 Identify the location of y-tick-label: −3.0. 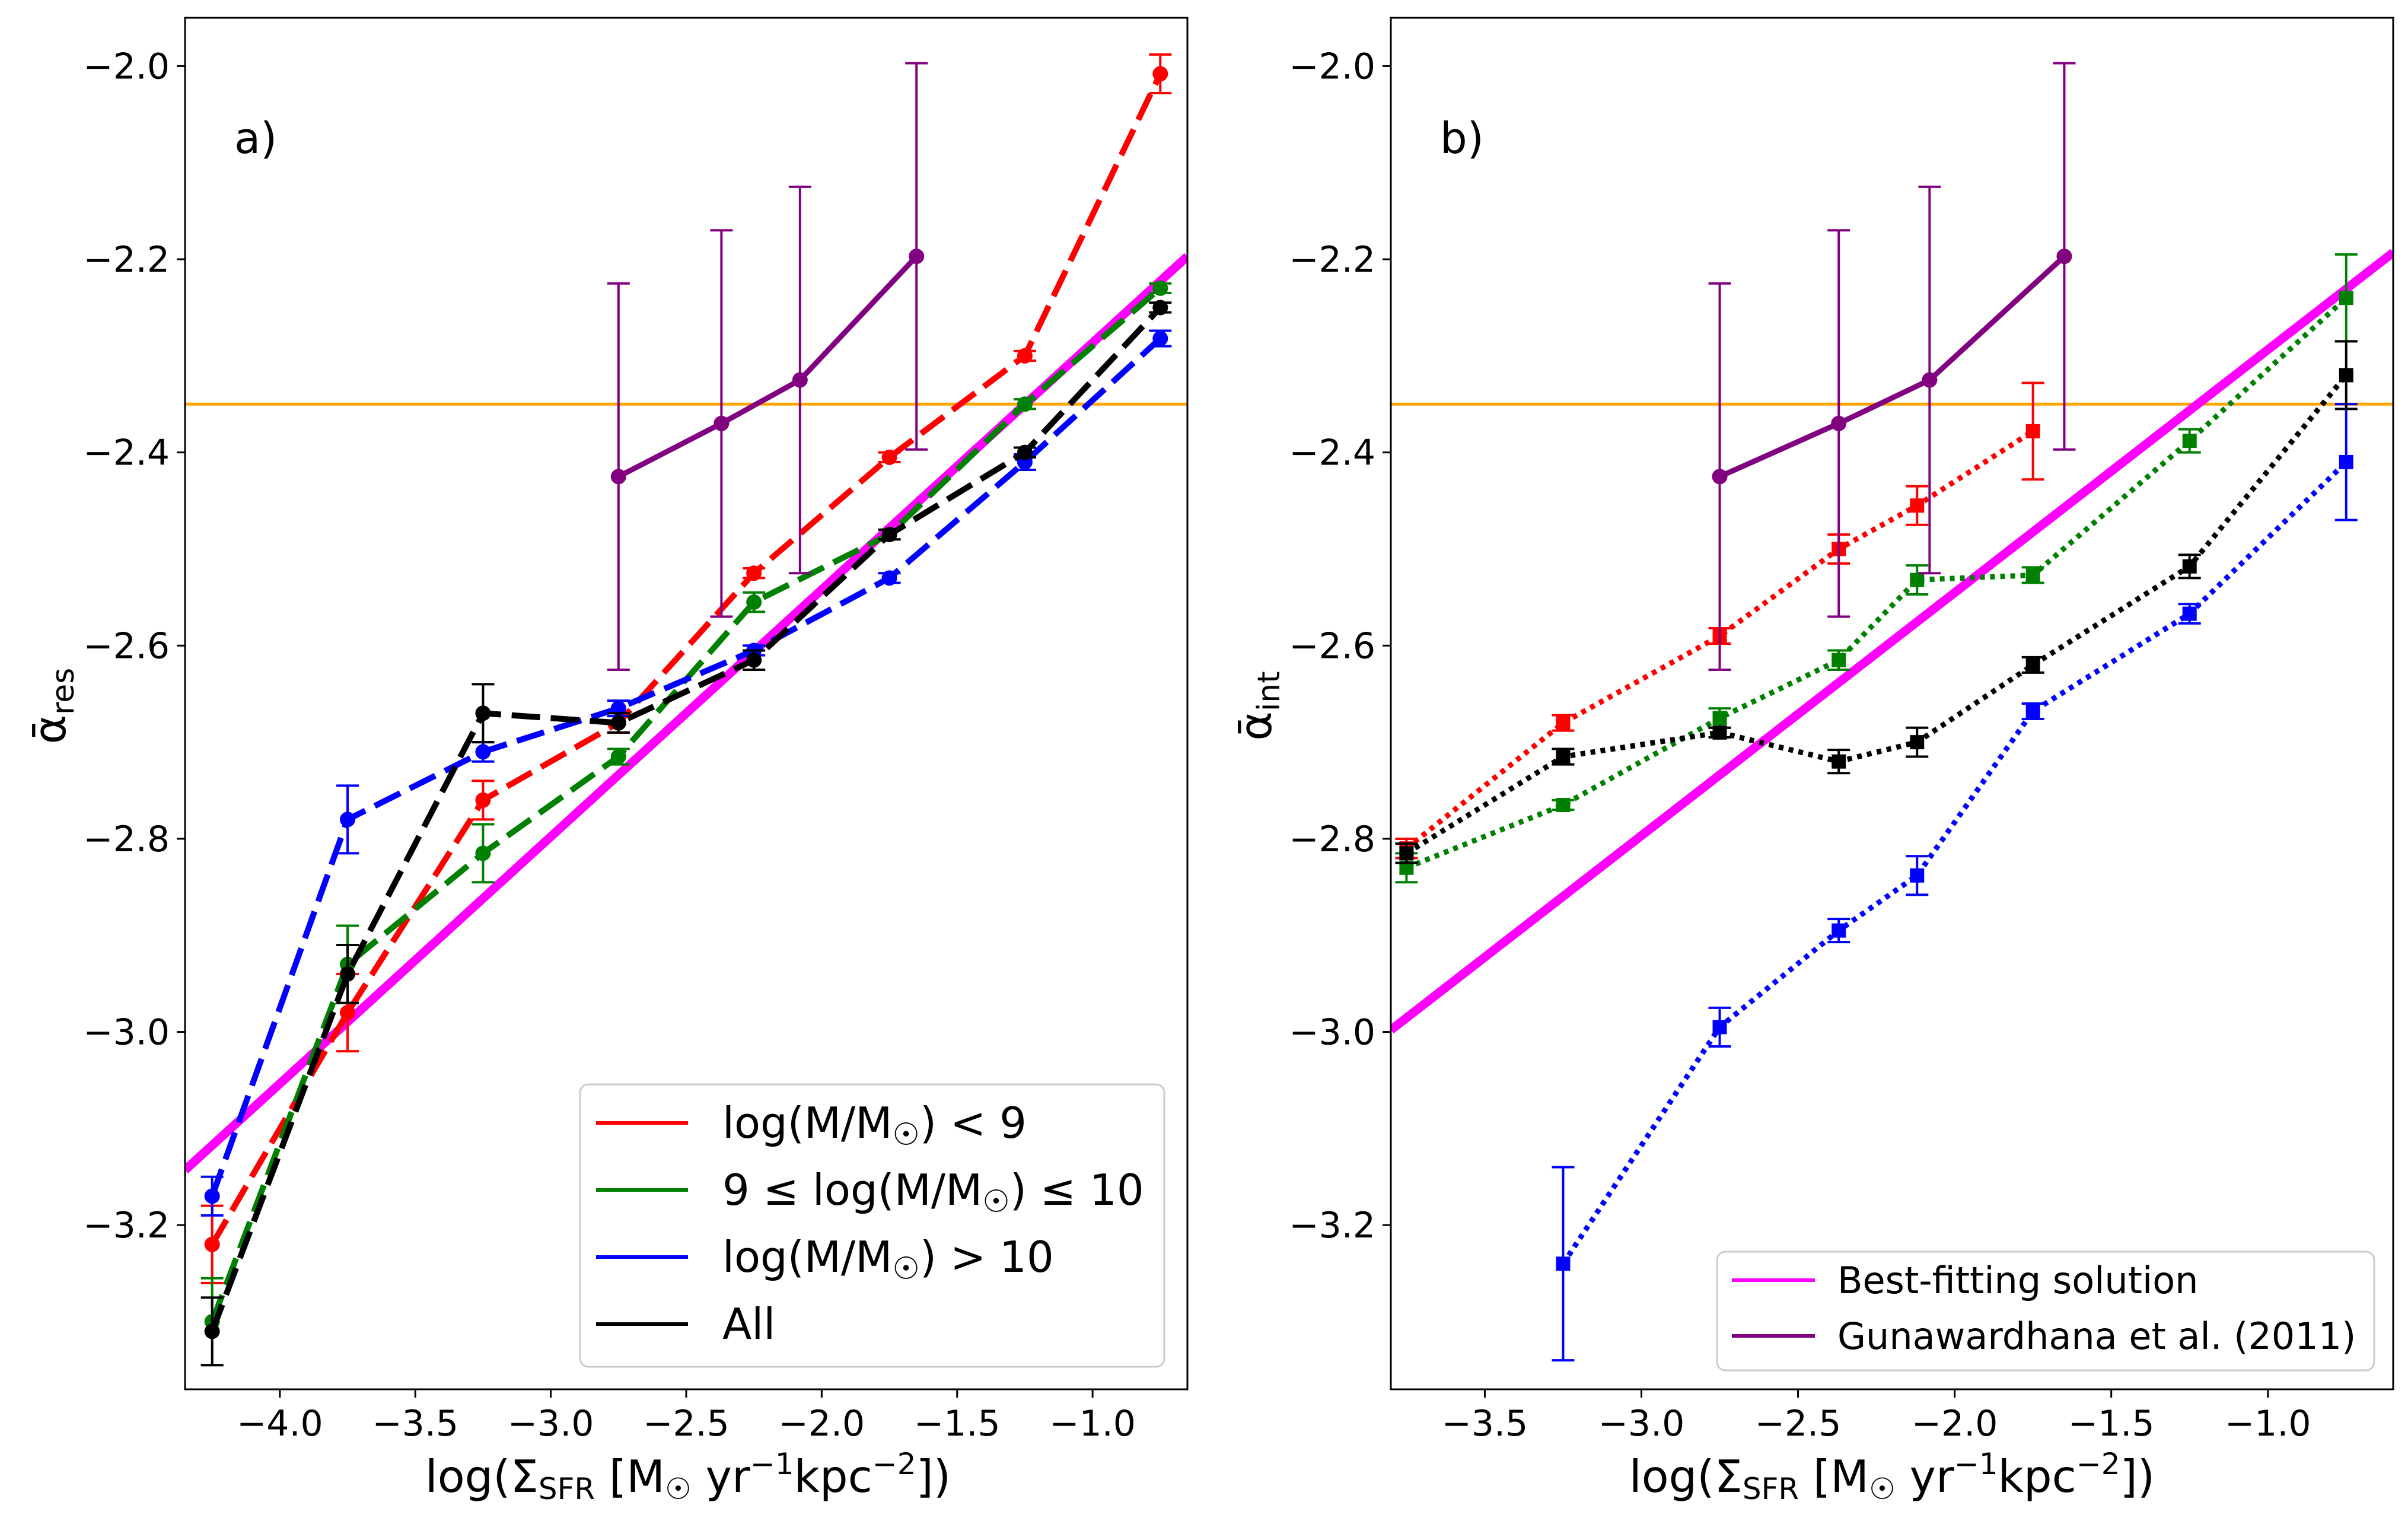
(1332, 1033).